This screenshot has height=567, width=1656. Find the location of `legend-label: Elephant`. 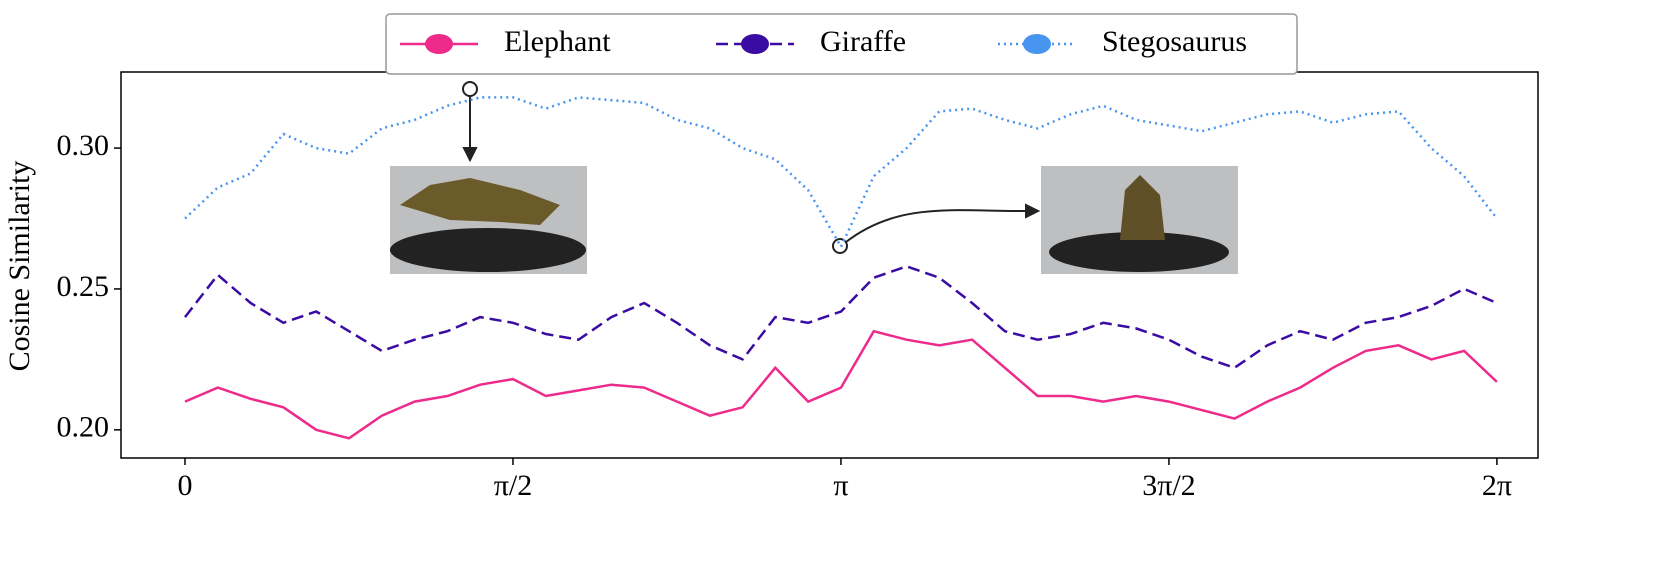

legend-label: Elephant is located at coordinates (557, 41).